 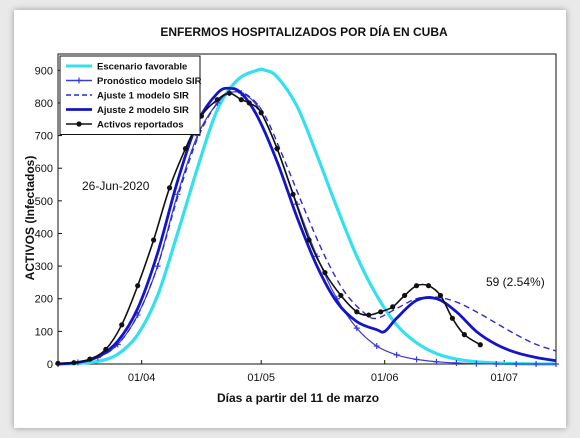 I want to click on y-tick-label: 100, so click(x=44, y=332).